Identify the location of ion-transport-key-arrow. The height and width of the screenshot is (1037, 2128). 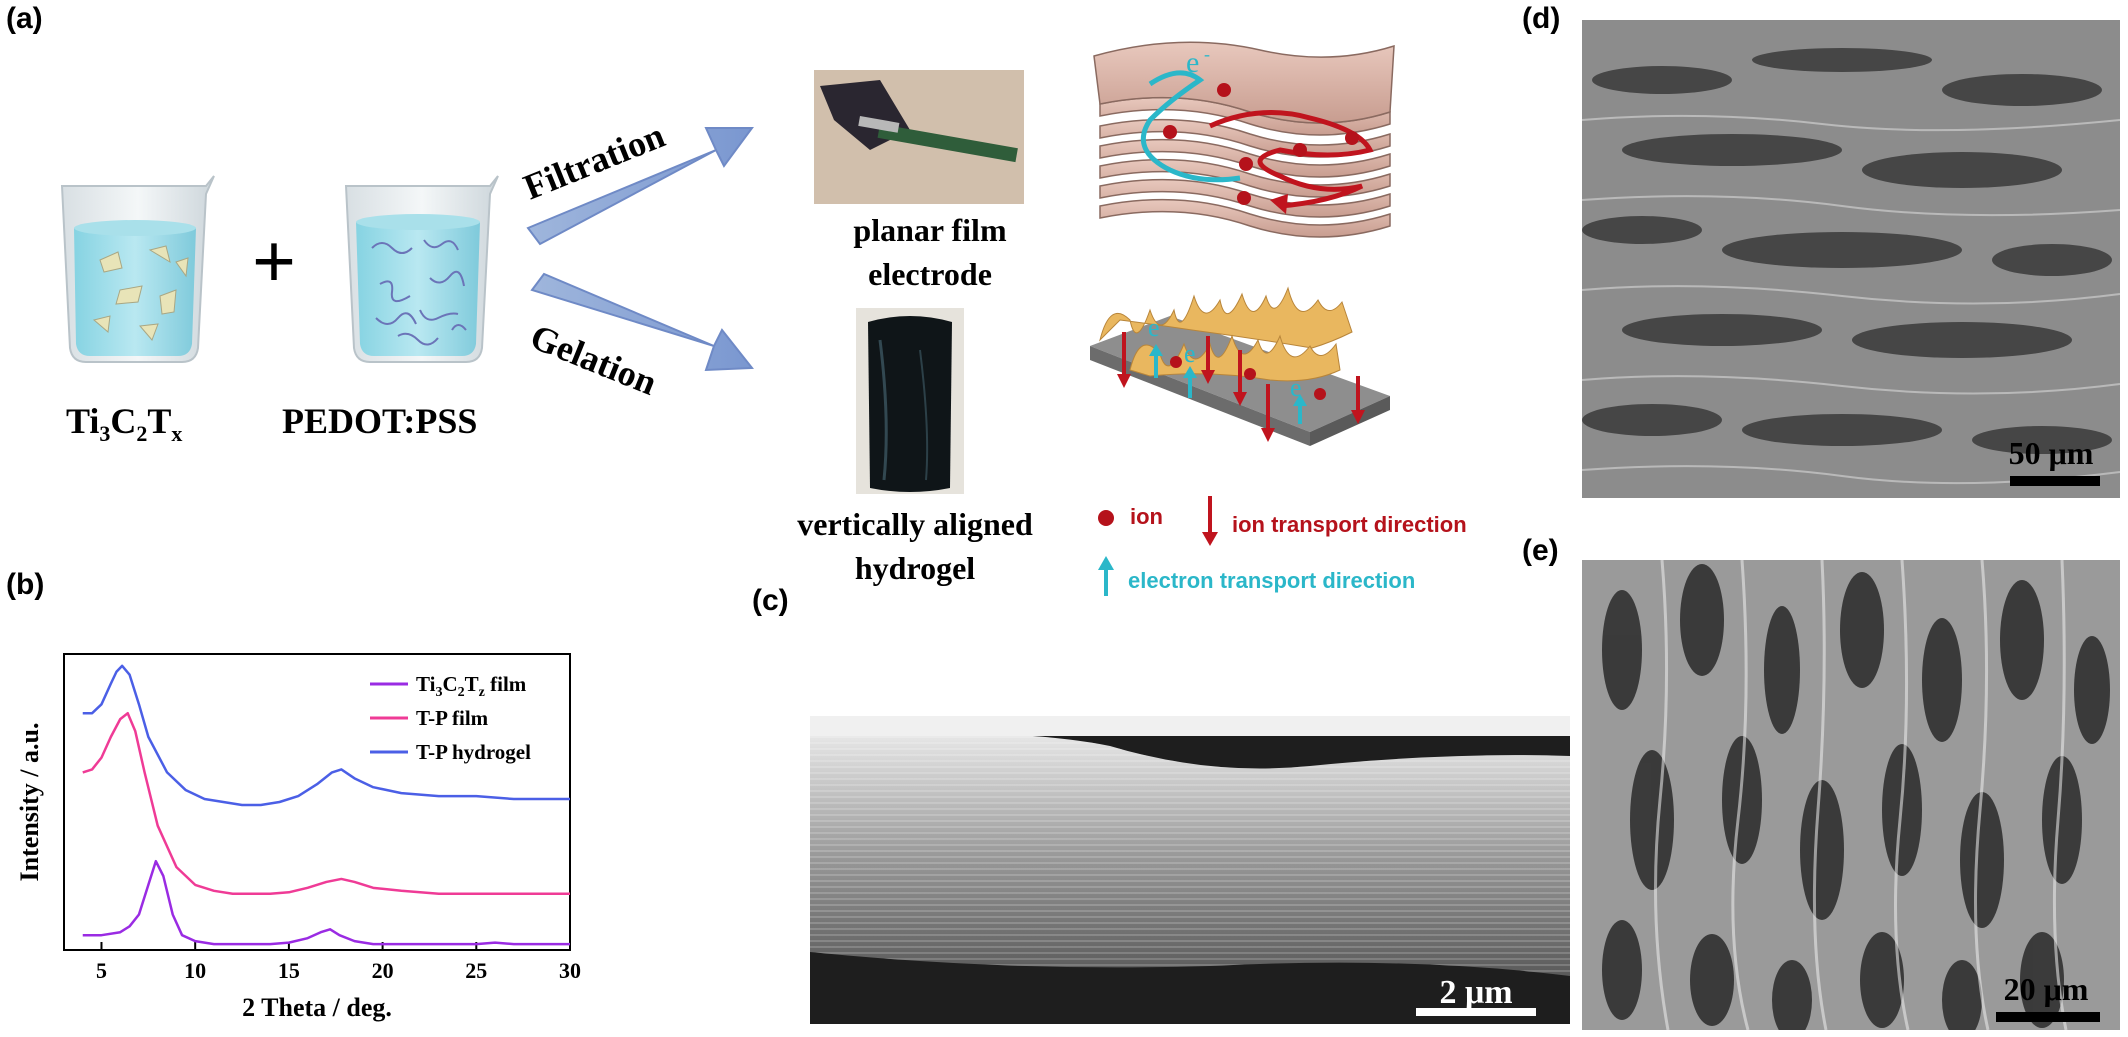
(1210, 521).